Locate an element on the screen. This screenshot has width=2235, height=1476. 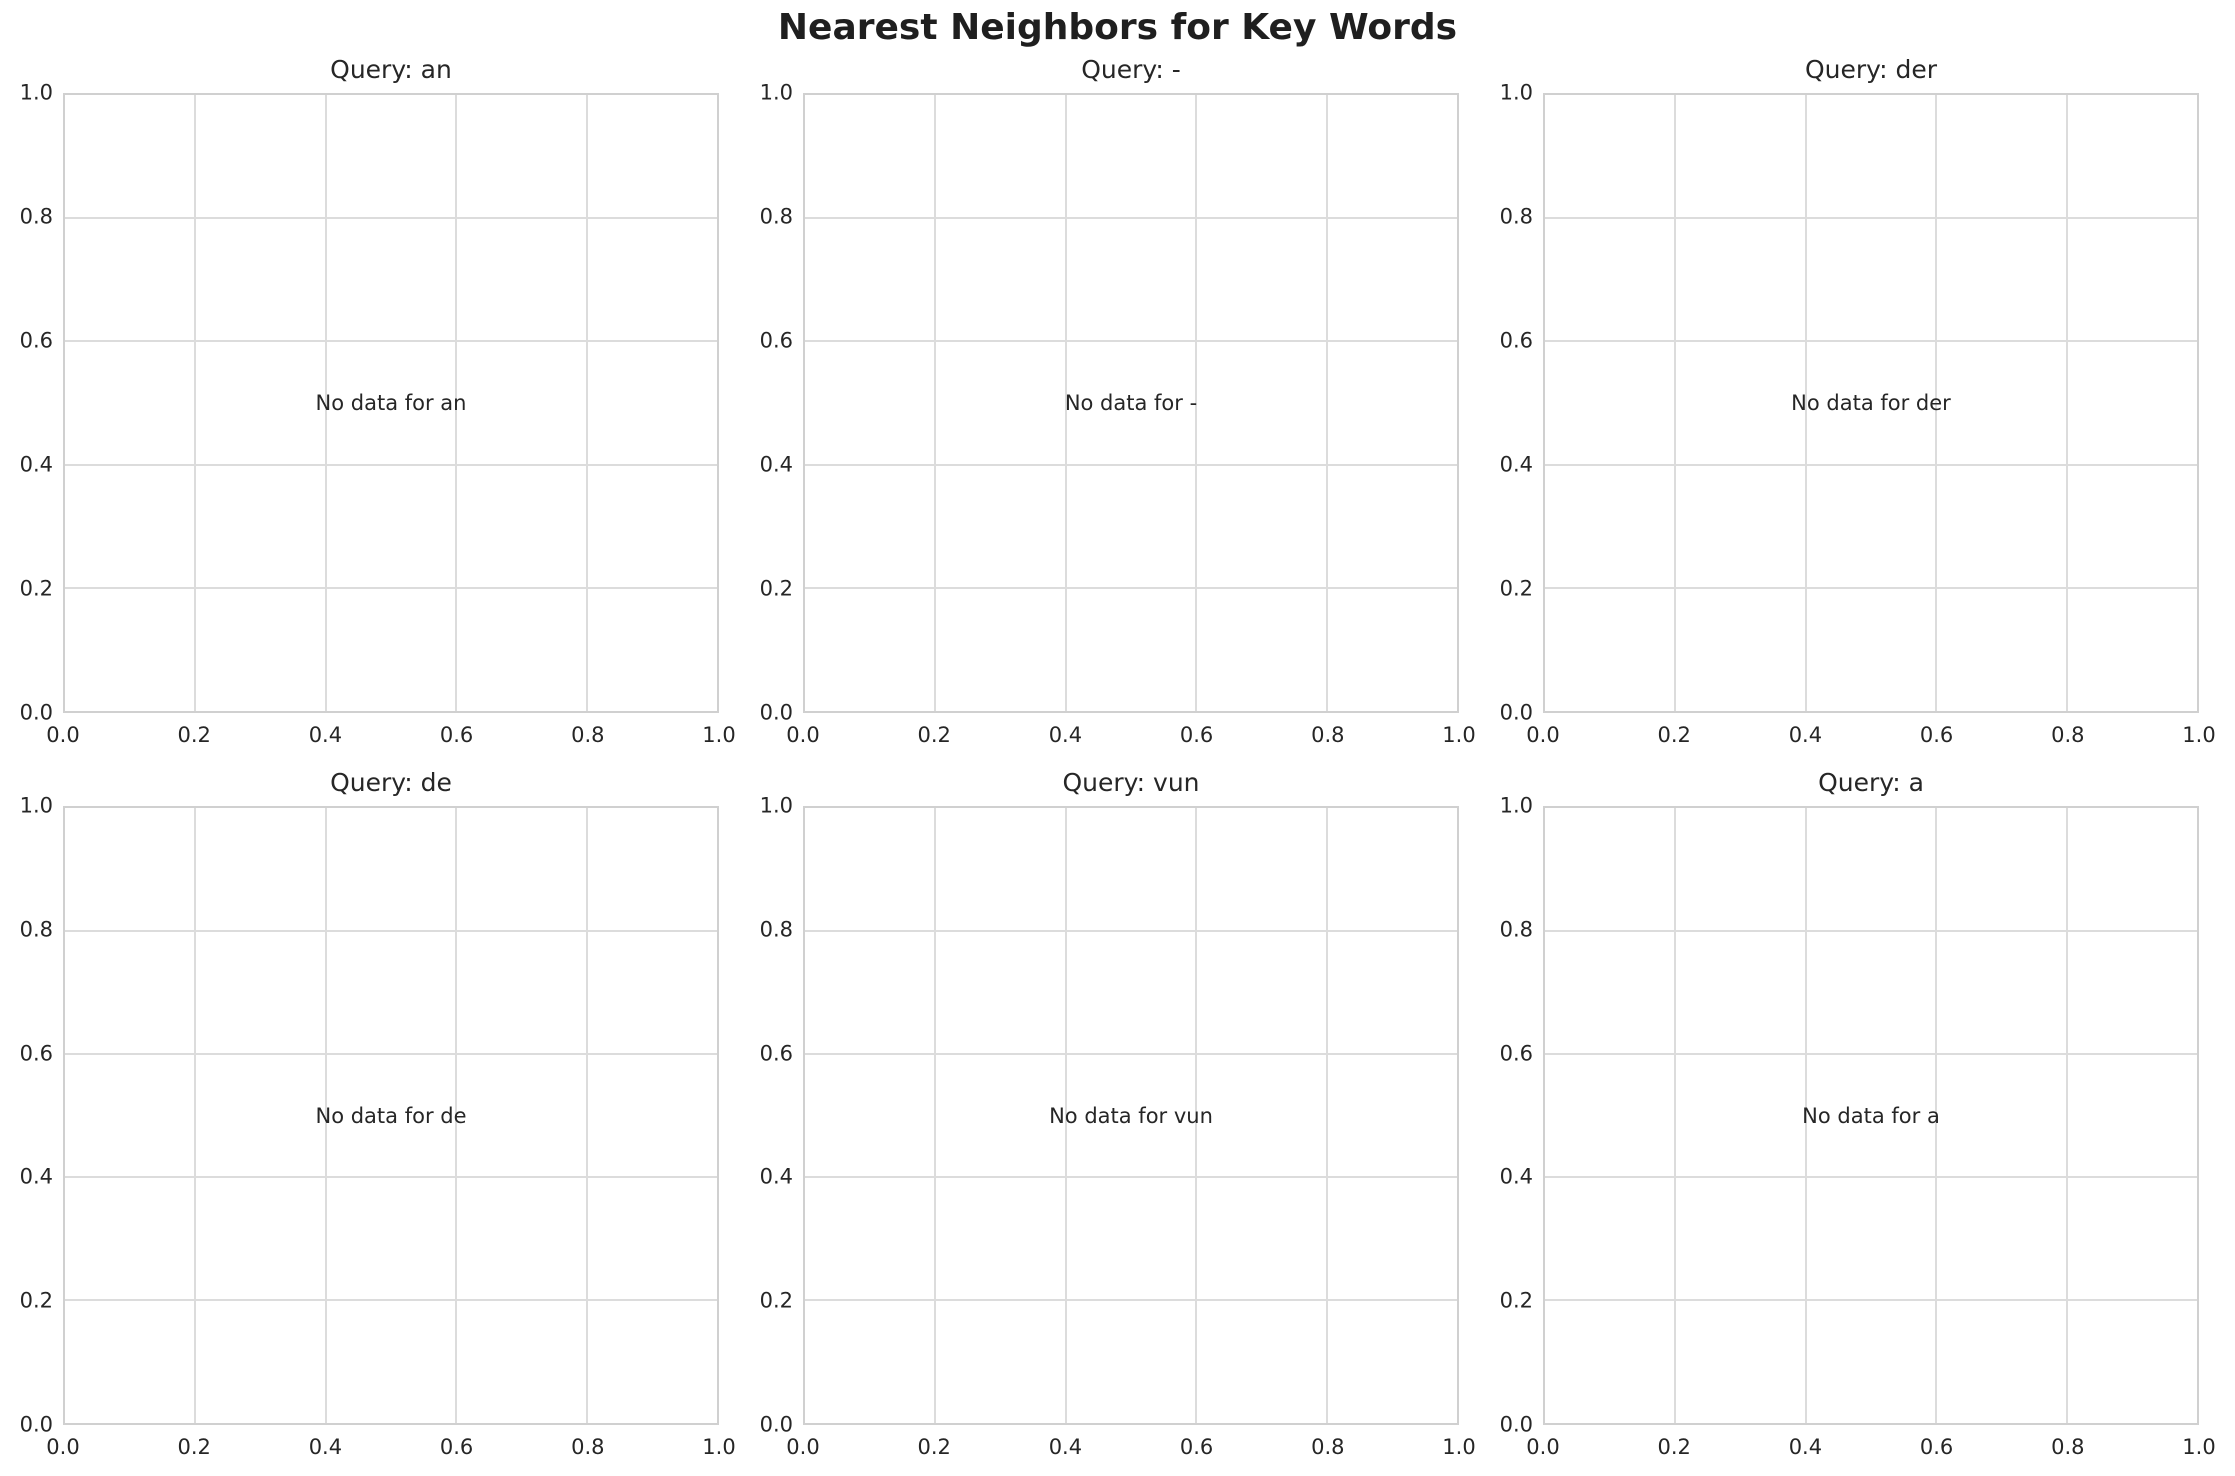
figure-title: Nearest Neighbors for Key Words is located at coordinates (1117, 27).